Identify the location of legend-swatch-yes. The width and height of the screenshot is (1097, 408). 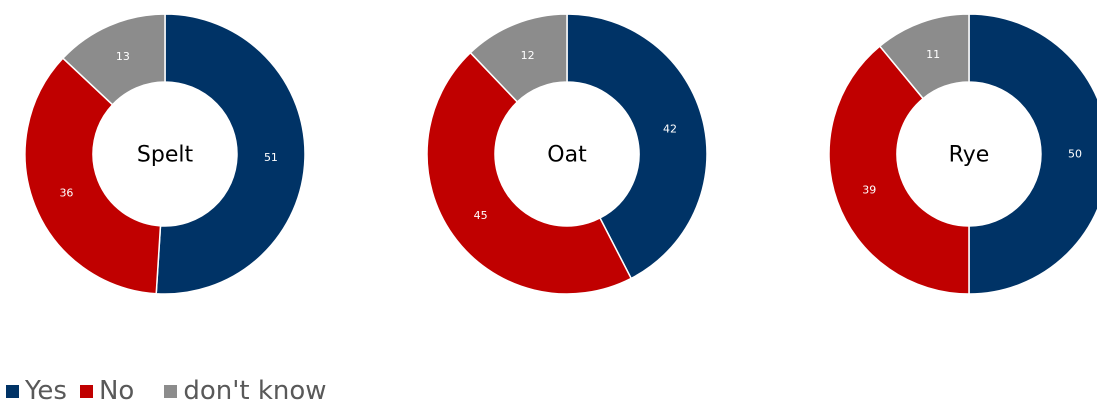
(12, 391).